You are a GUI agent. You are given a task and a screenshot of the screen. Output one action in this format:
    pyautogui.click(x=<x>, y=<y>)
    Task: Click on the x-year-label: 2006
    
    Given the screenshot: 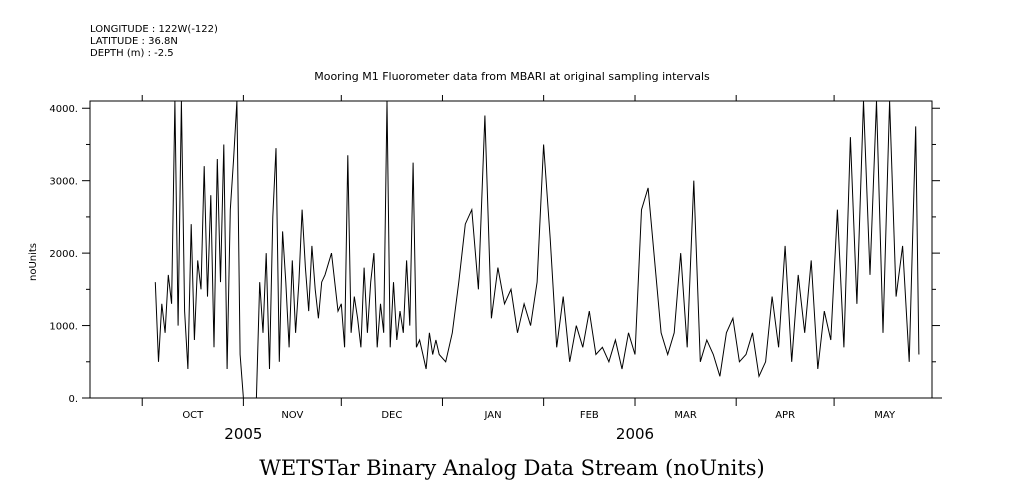 What is the action you would take?
    pyautogui.click(x=635, y=434)
    